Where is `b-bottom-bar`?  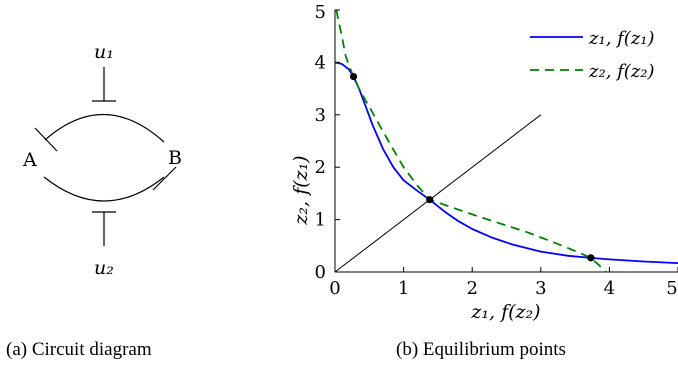 b-bottom-bar is located at coordinates (164, 178).